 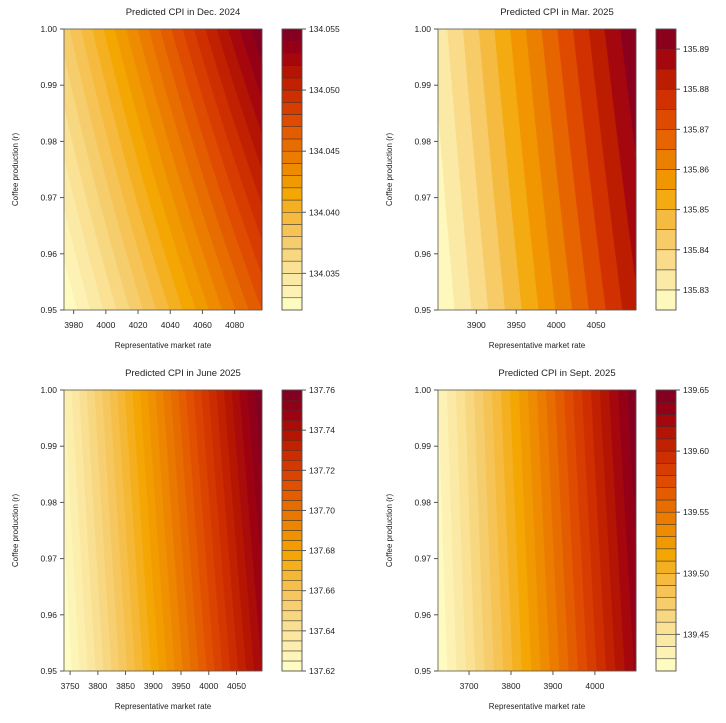 What do you see at coordinates (596, 325) in the screenshot?
I see `x-tick-label: 4050` at bounding box center [596, 325].